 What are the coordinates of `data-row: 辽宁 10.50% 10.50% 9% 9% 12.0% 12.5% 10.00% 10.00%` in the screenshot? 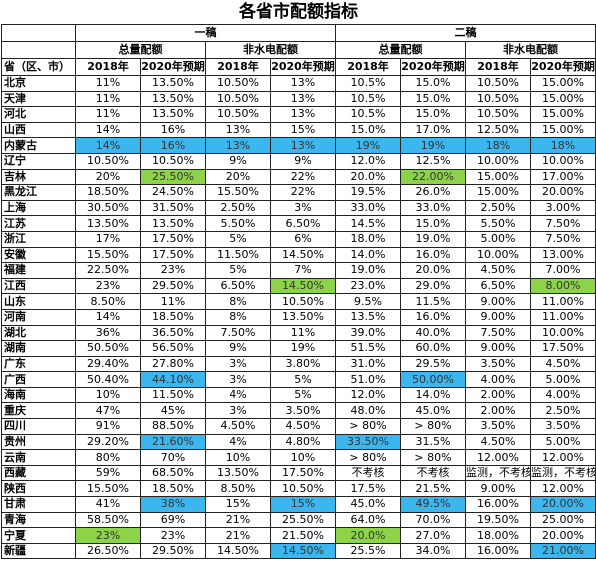 It's located at (298, 161).